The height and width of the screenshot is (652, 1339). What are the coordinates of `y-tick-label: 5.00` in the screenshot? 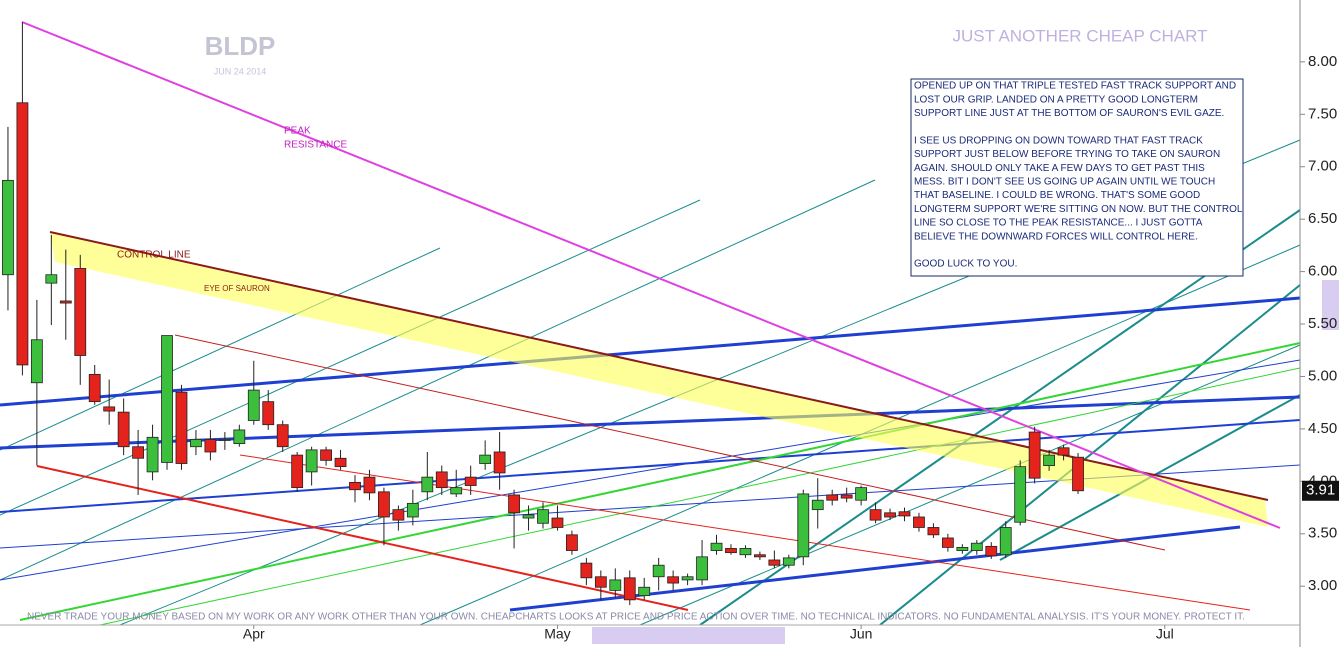 It's located at (1322, 375).